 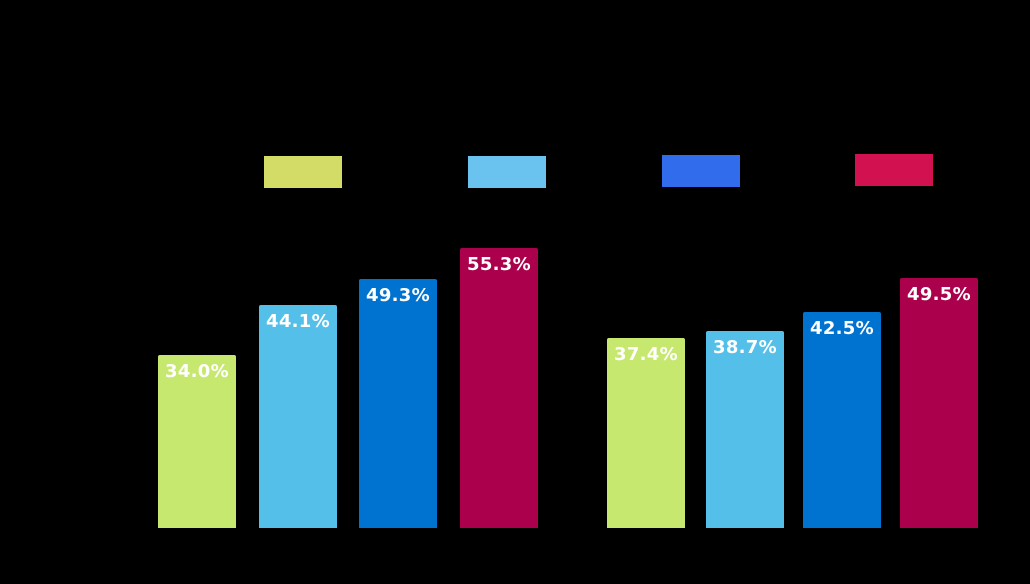 What do you see at coordinates (298, 321) in the screenshot?
I see `bar-value-label: 44.1%` at bounding box center [298, 321].